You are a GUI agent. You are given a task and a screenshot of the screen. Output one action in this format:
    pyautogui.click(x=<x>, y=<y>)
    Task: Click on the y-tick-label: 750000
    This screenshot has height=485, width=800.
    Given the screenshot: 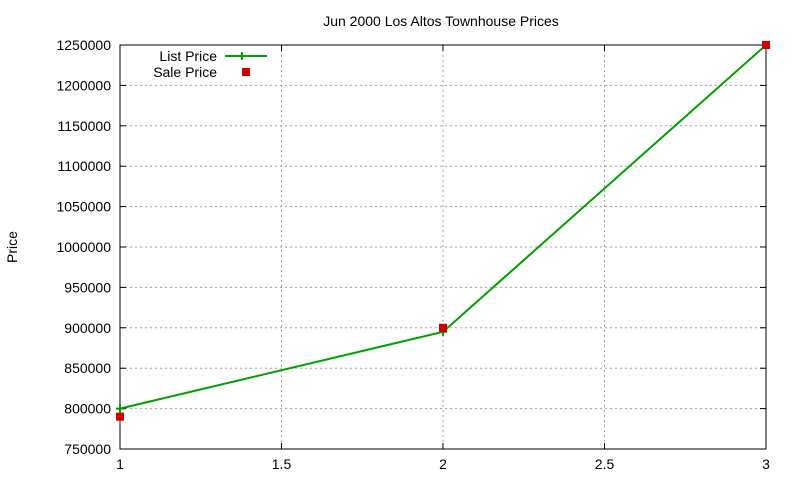 What is the action you would take?
    pyautogui.click(x=87, y=449)
    